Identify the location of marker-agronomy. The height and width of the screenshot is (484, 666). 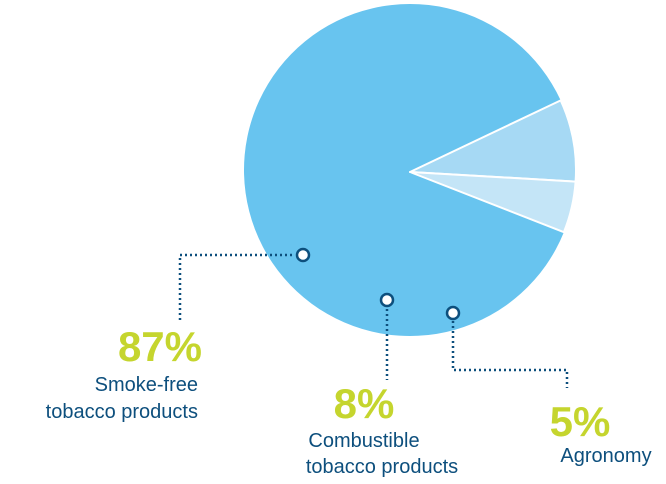
(453, 313).